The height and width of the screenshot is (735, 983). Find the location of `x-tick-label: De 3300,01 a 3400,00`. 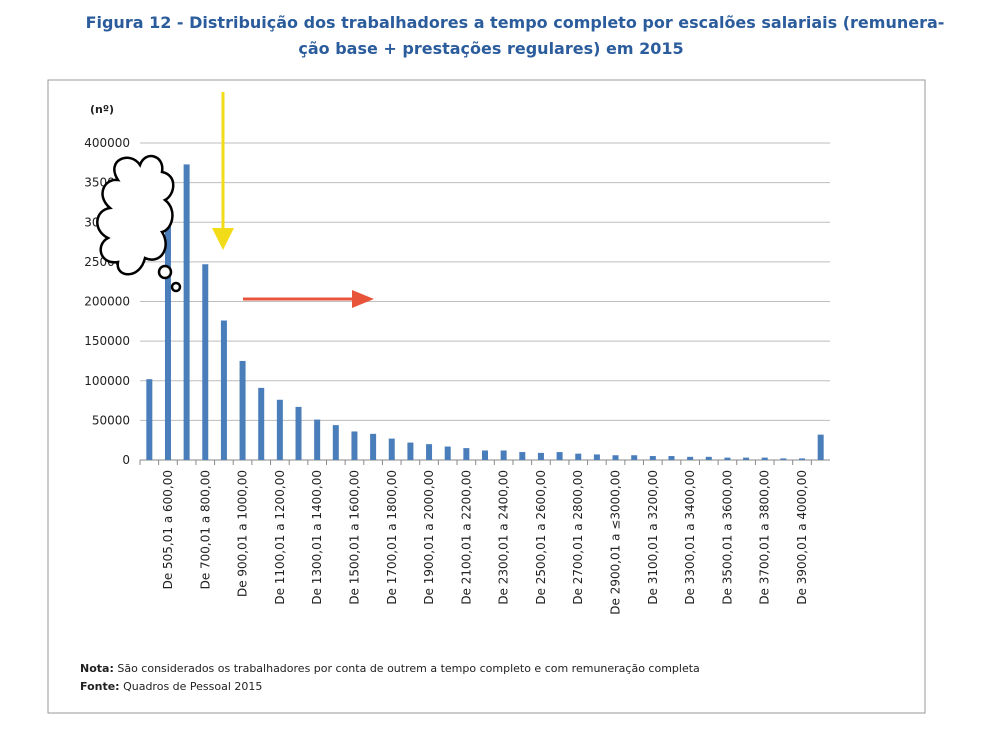

x-tick-label: De 3300,01 a 3400,00 is located at coordinates (690, 537).